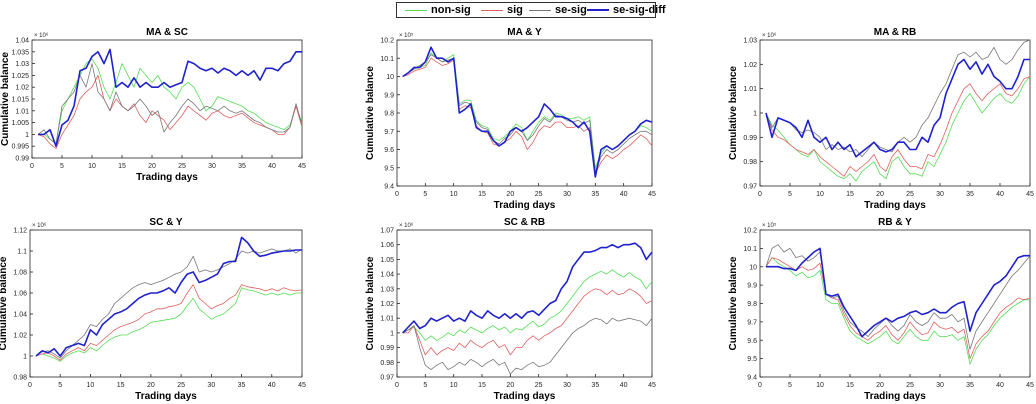 This screenshot has height=404, width=1036. Describe the element at coordinates (626, 10) in the screenshot. I see `legend-item-se-sig-diff: se-sig-diff` at that location.